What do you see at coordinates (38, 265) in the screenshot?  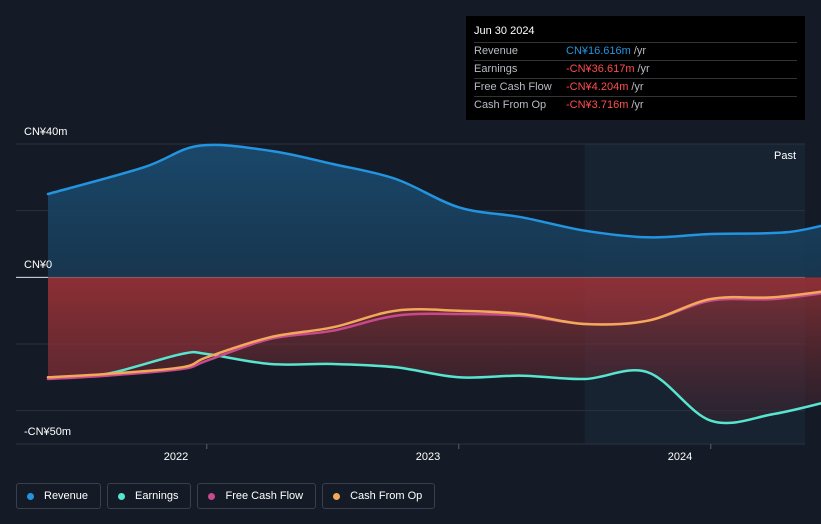 I see `y-tick-label-zero: CN¥0` at bounding box center [38, 265].